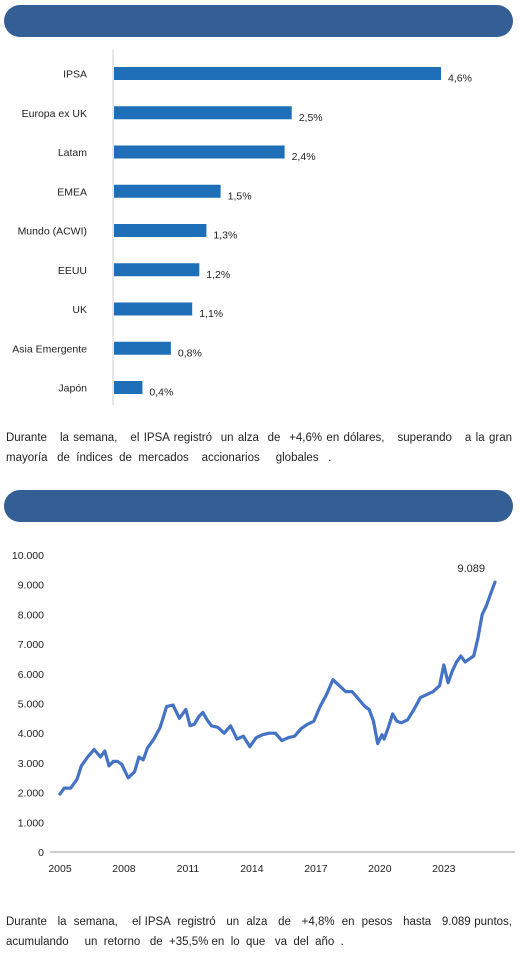  What do you see at coordinates (49, 349) in the screenshot?
I see `category-label: Asia Emergente` at bounding box center [49, 349].